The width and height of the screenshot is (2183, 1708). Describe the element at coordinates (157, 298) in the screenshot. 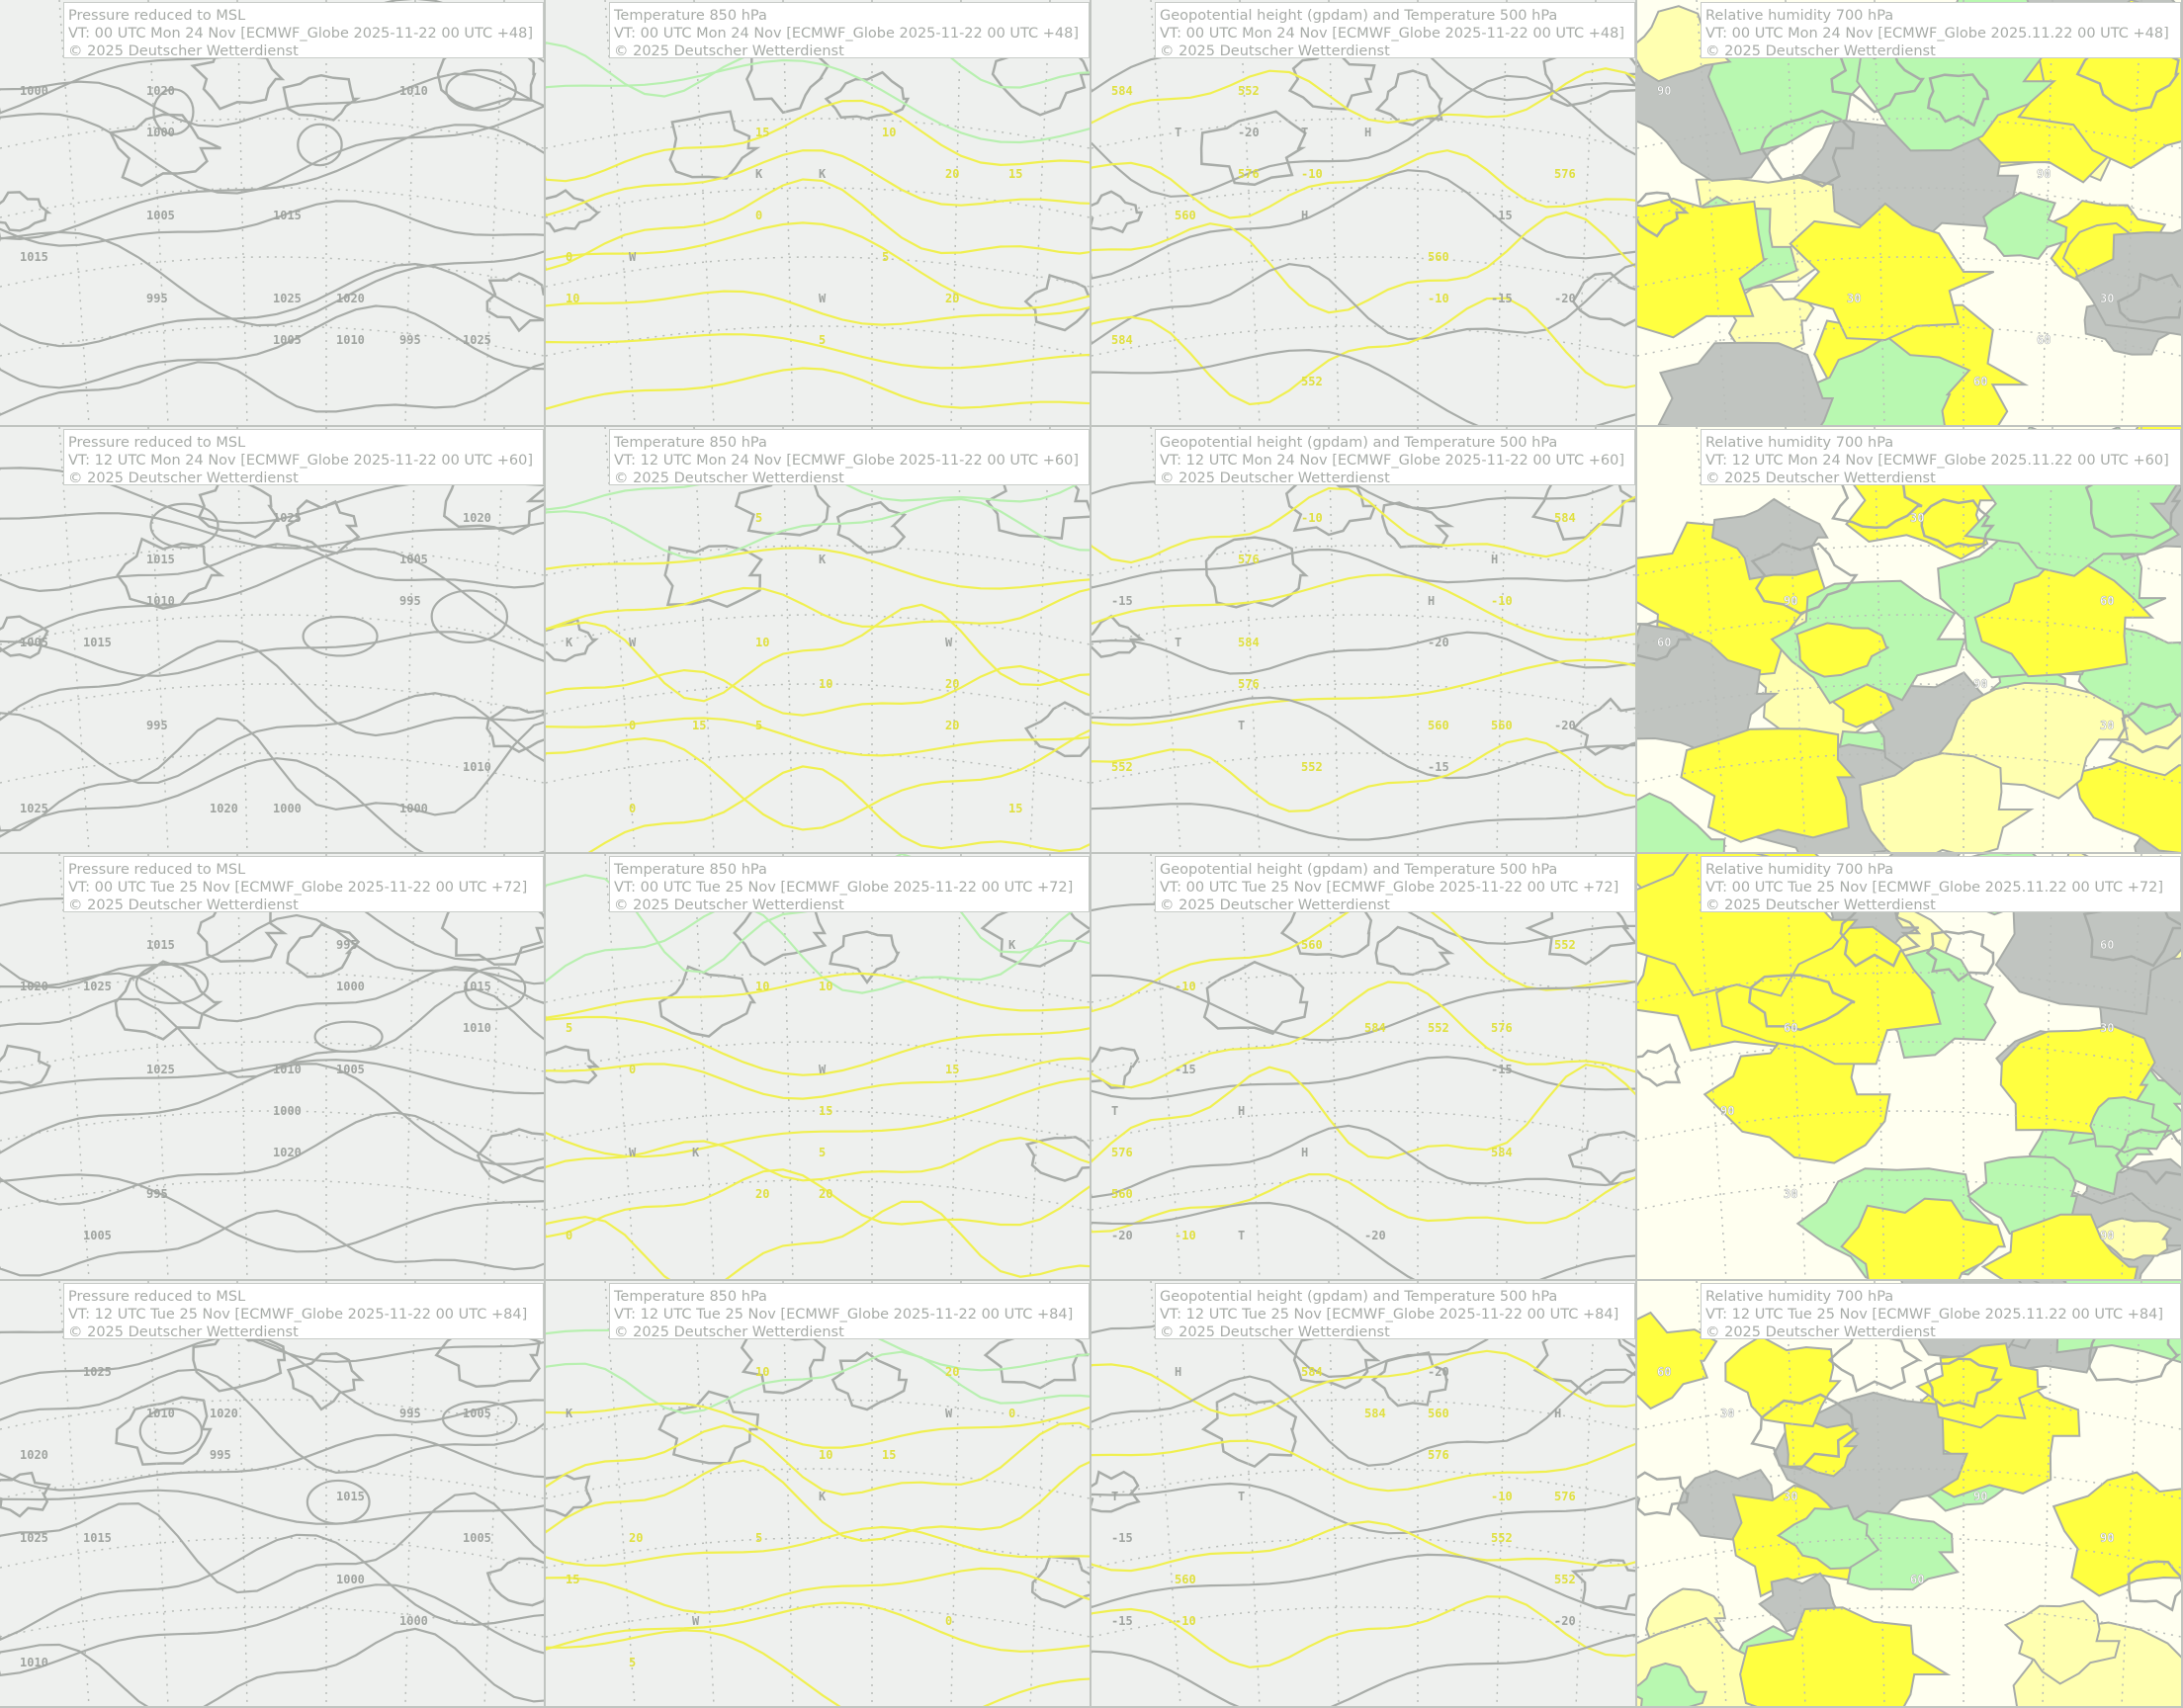

I see `contour-label: 995` at that location.